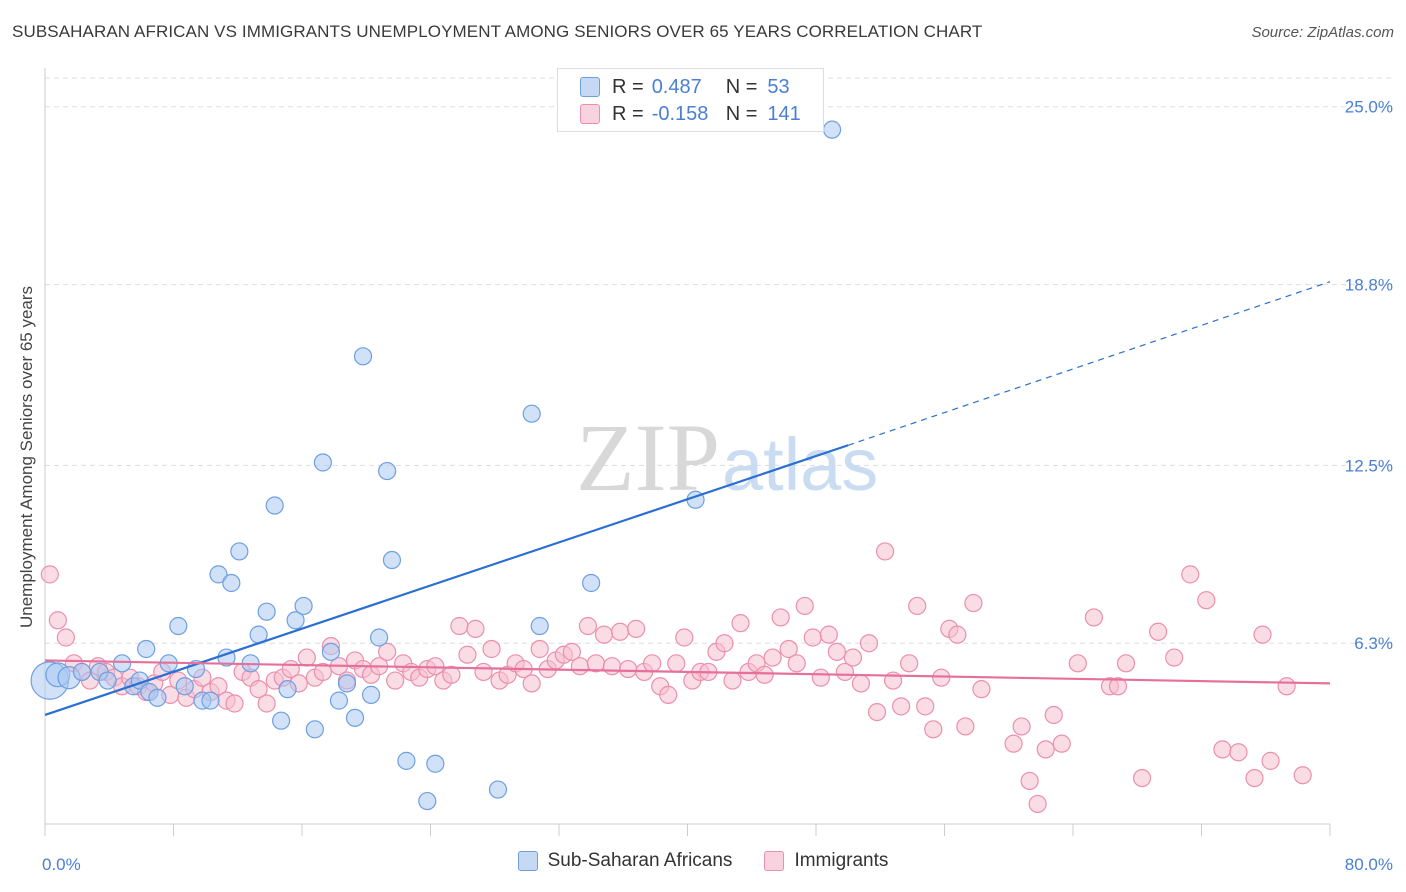 This screenshot has height=892, width=1406. I want to click on n-value: 53, so click(778, 86).